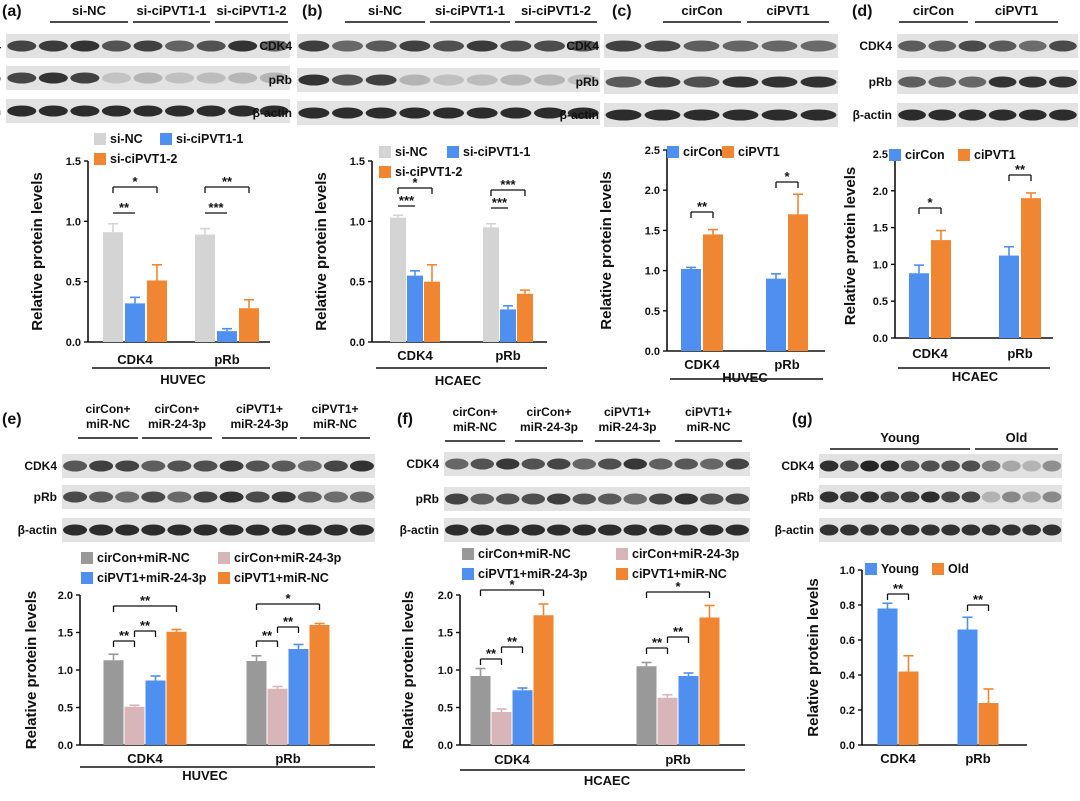  What do you see at coordinates (627, 412) in the screenshot?
I see `blot-group-label: ciPVT1+` at bounding box center [627, 412].